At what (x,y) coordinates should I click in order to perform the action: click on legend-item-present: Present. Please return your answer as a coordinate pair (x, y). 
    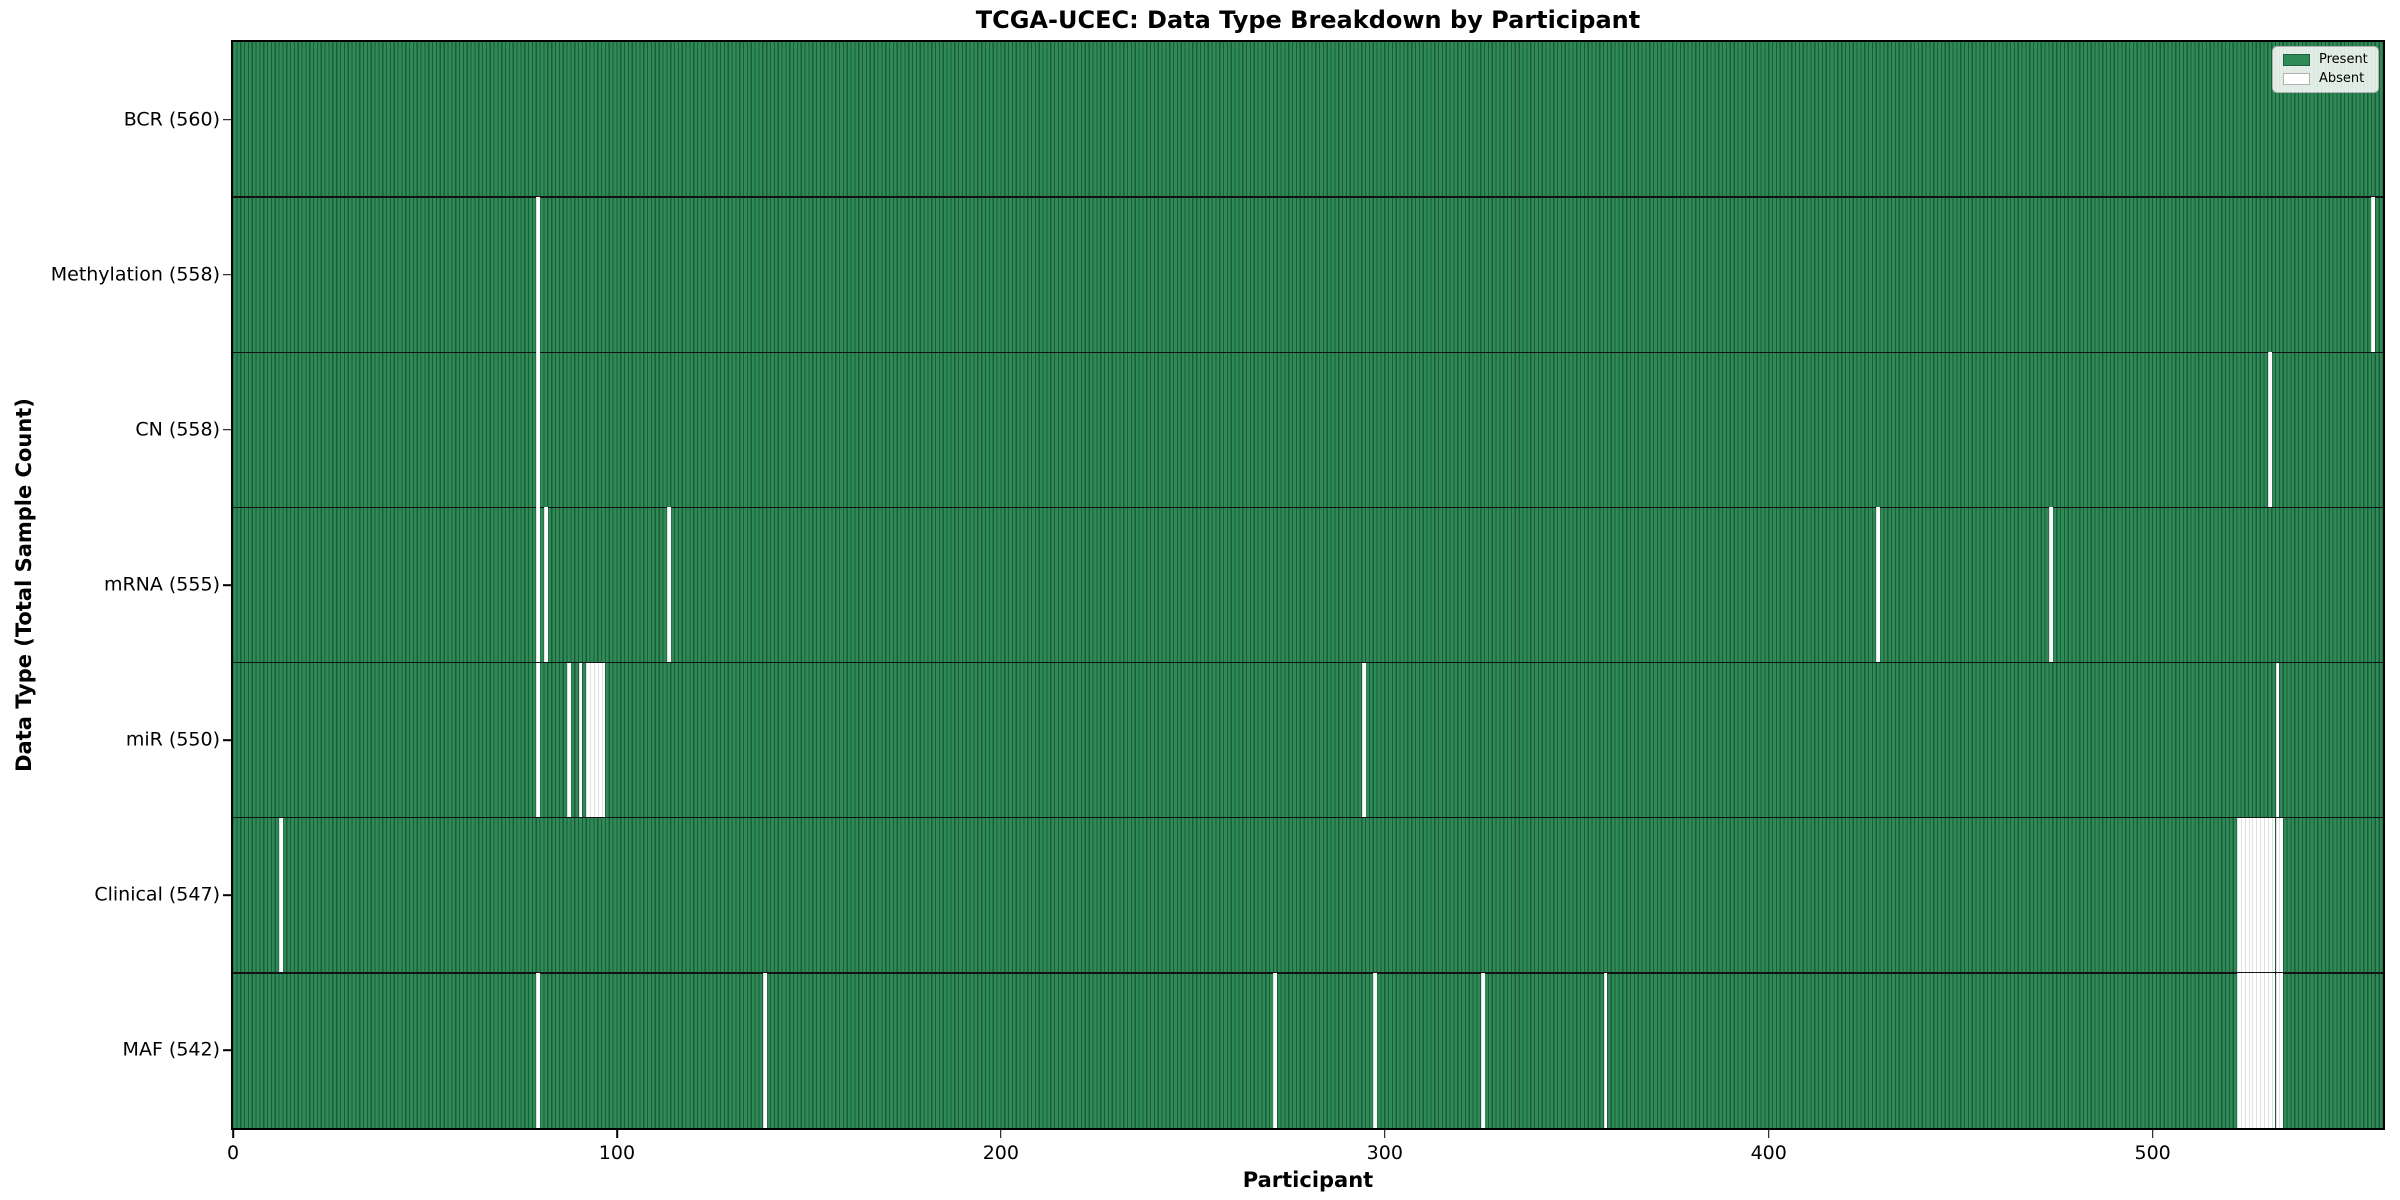
    Looking at the image, I should click on (2325, 60).